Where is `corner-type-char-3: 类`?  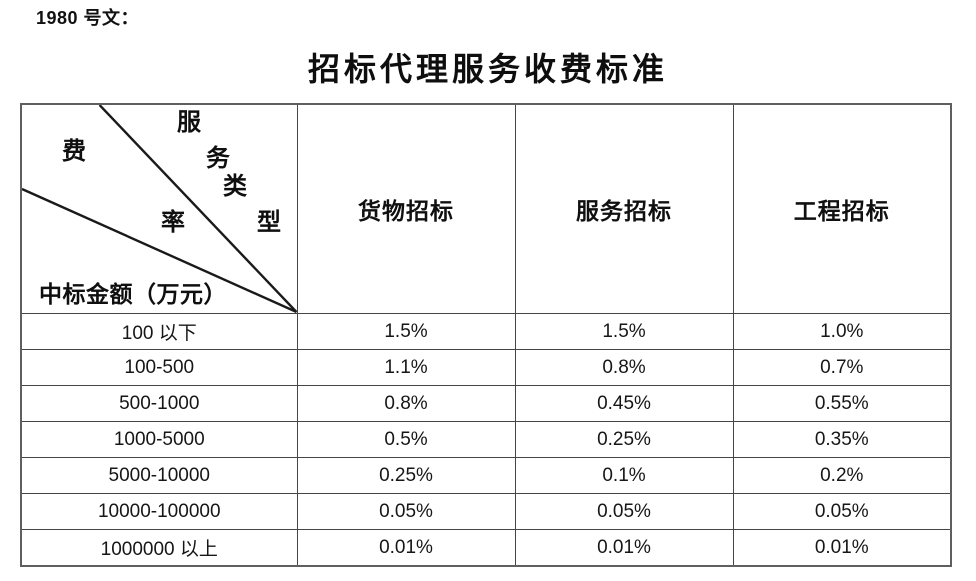
corner-type-char-3: 类 is located at coordinates (235, 187).